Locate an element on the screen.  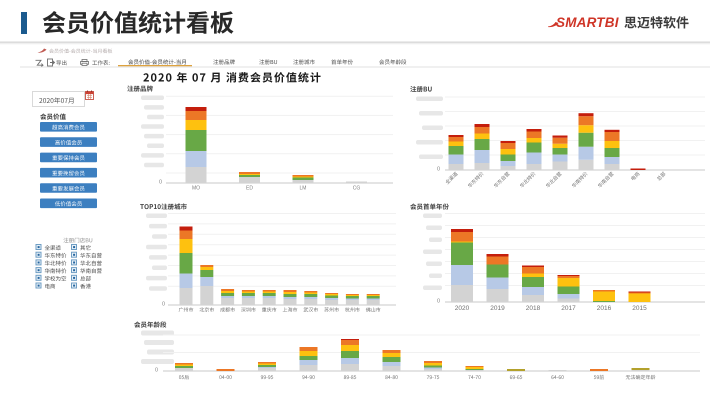
svg-text: SMARTBI is located at coordinates (587, 22).